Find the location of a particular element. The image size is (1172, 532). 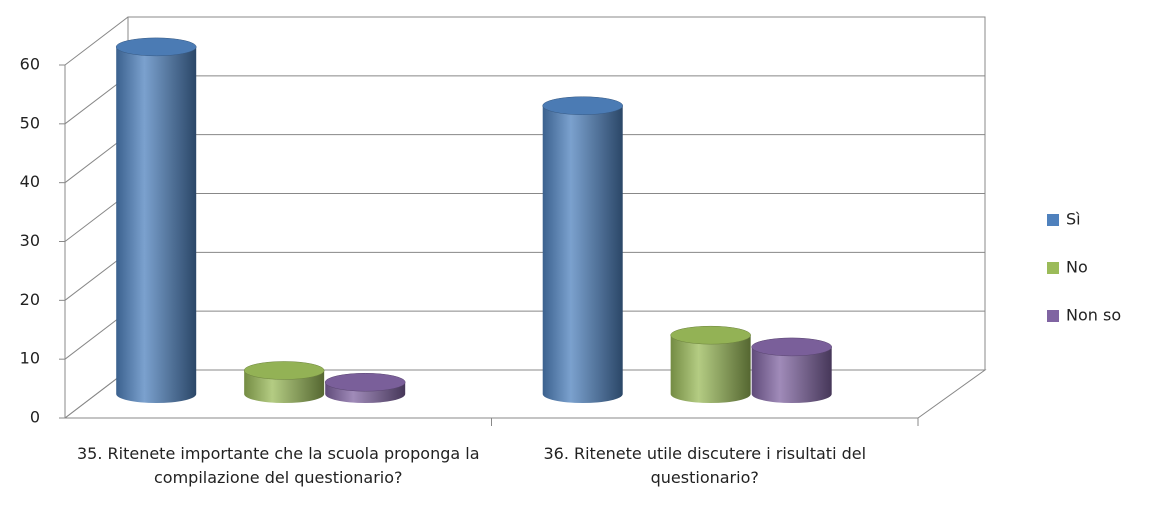

legend-label: No is located at coordinates (1077, 267).